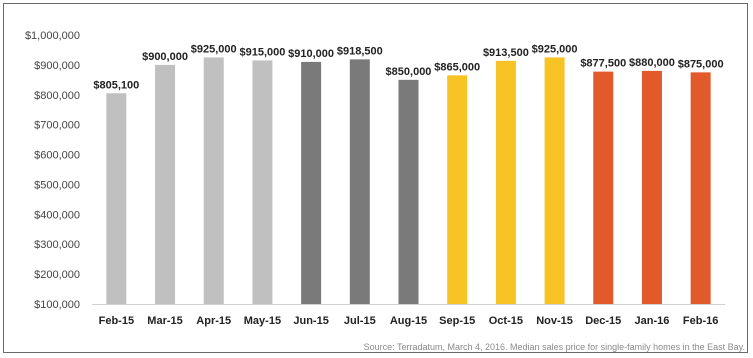 The height and width of the screenshot is (358, 753). I want to click on x-tick-label: Feb-15, so click(116, 321).